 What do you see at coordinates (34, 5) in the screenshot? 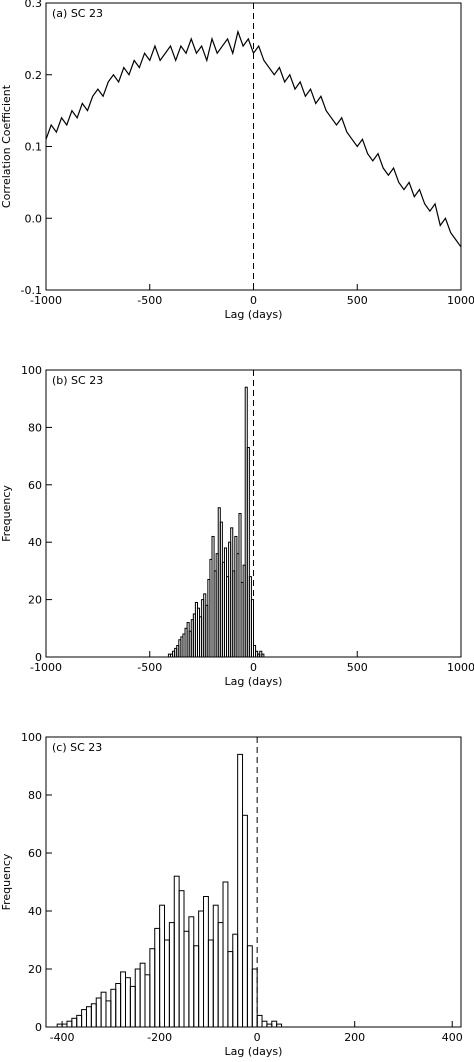
I see `y-tick-label: 0.3` at bounding box center [34, 5].